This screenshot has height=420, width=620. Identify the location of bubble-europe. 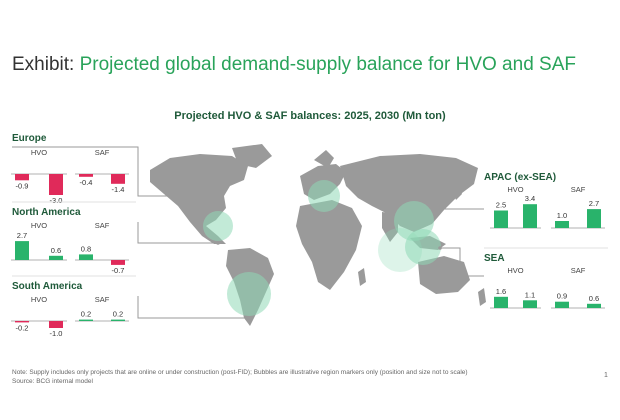
(324, 196).